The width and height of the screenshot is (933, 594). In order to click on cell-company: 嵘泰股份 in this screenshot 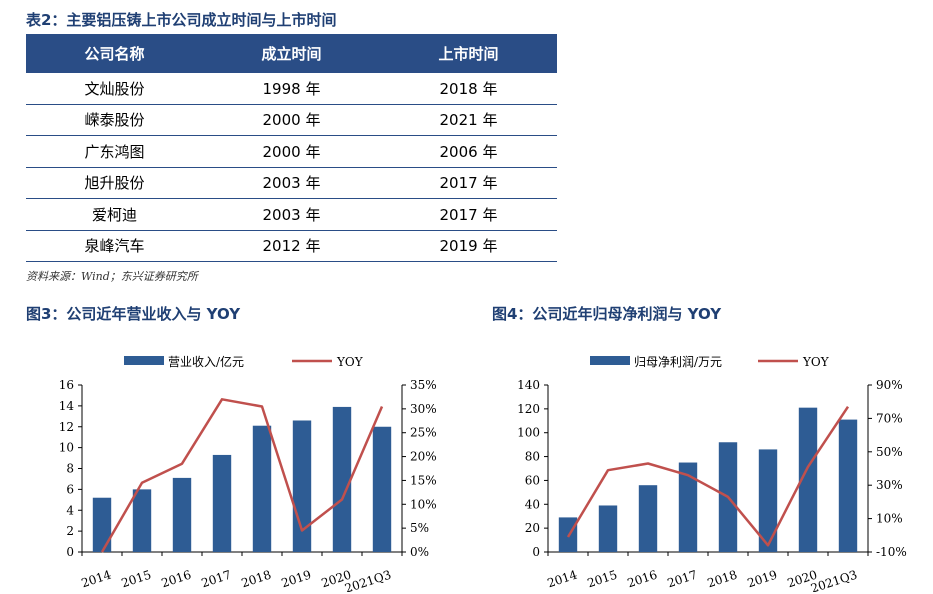, I will do `click(114, 120)`.